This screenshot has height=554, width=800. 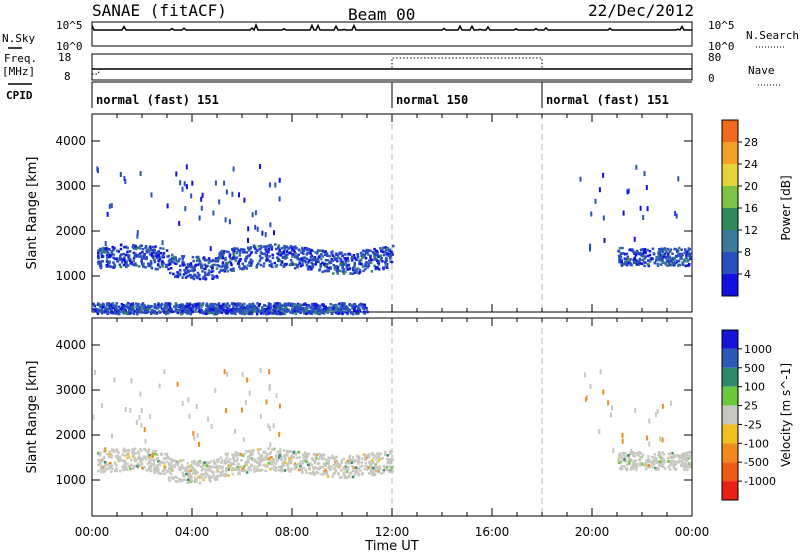 I want to click on nsearch-lo: 10^0, so click(x=721, y=46).